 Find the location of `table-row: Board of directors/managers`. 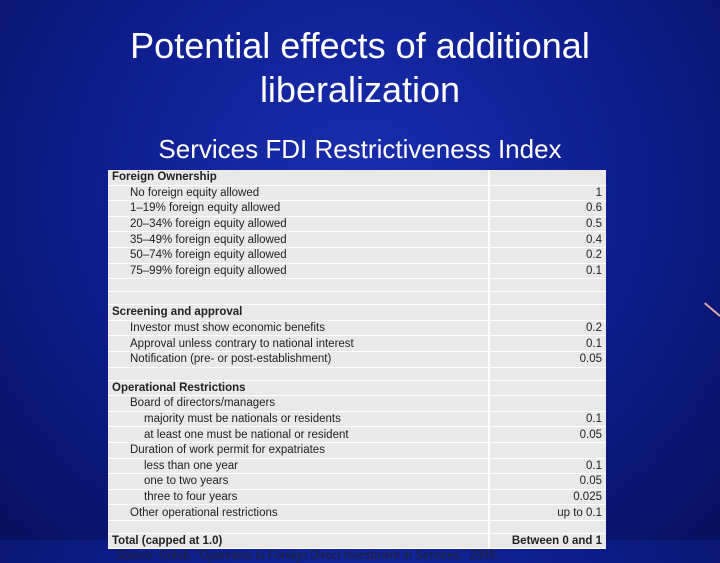

table-row: Board of directors/managers is located at coordinates (357, 404).